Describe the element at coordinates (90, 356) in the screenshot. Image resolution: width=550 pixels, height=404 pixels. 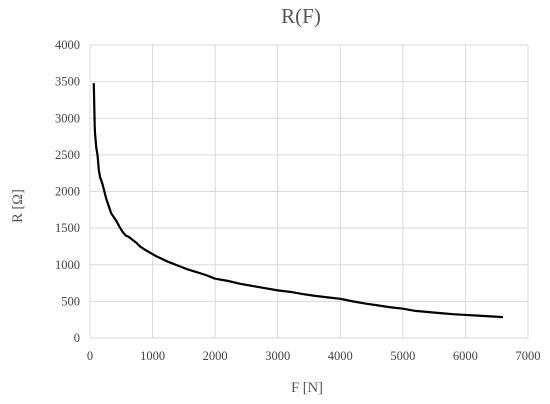
I see `x-tick-label: 0` at that location.